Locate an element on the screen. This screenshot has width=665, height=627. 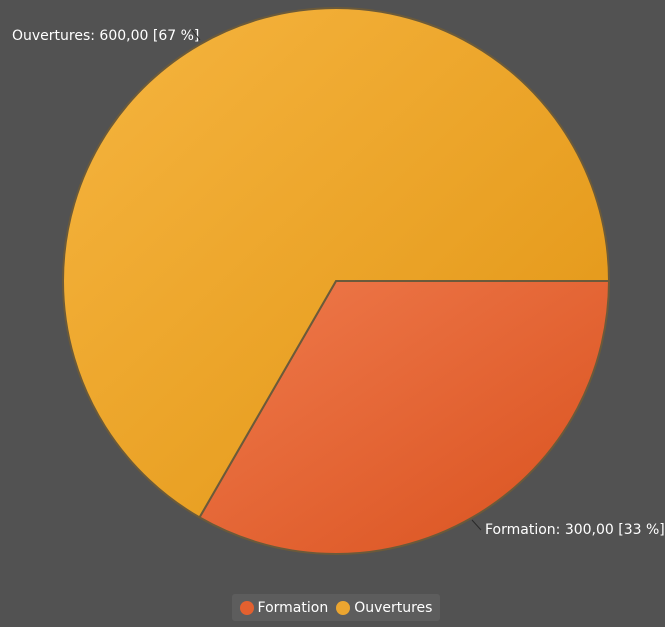
slice-label-formation: Formation: 300,00 [33 %] is located at coordinates (575, 530).